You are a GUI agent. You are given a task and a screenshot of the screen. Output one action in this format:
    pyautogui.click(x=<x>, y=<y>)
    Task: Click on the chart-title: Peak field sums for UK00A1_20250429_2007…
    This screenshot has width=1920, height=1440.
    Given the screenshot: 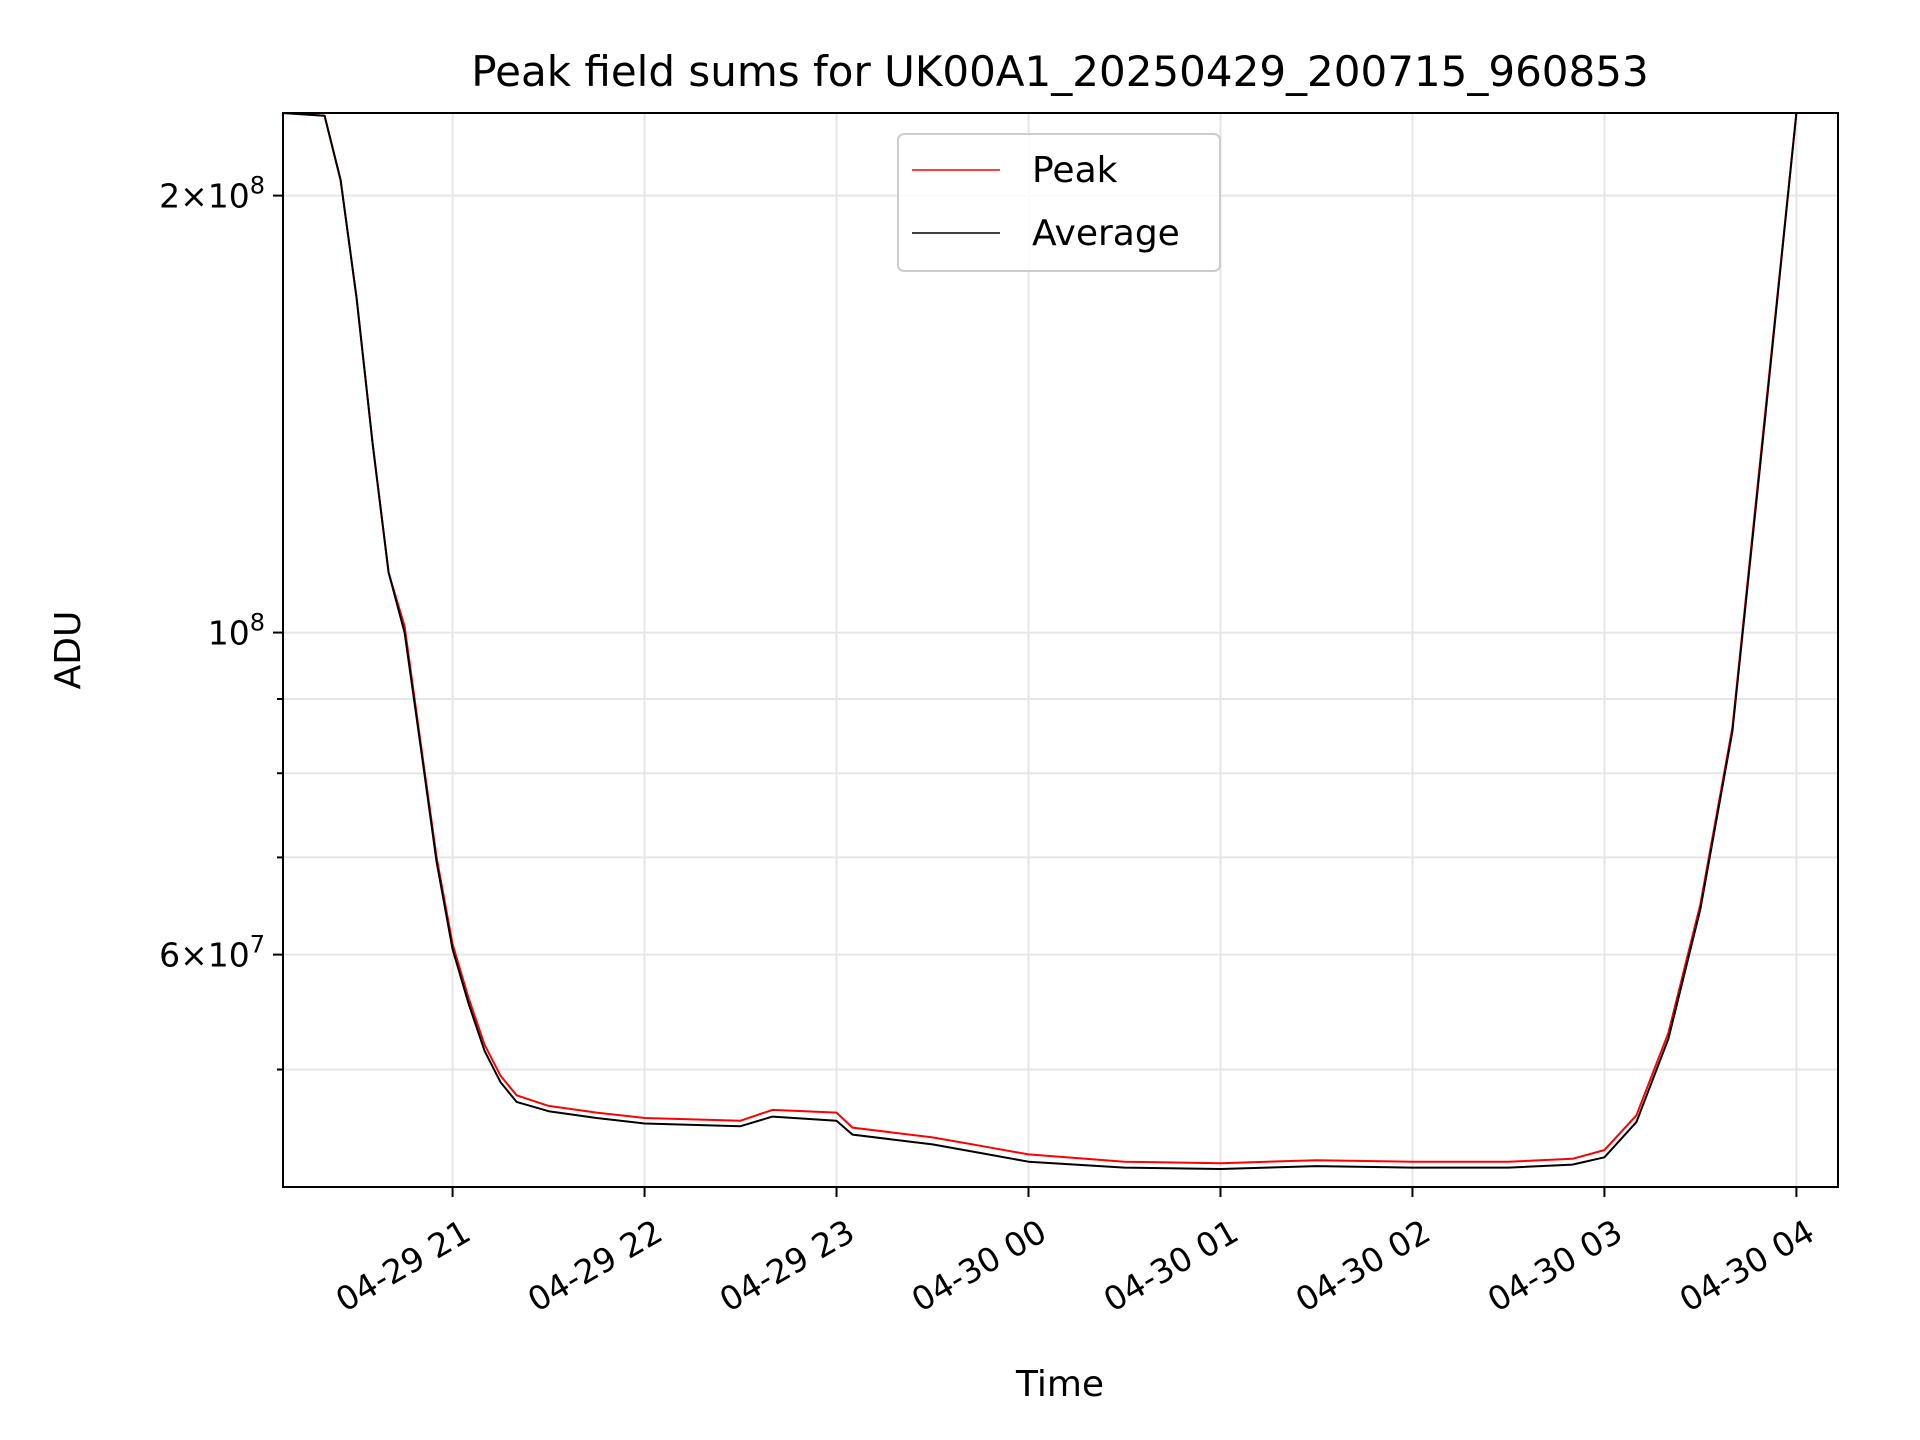 What is the action you would take?
    pyautogui.click(x=1059, y=71)
    